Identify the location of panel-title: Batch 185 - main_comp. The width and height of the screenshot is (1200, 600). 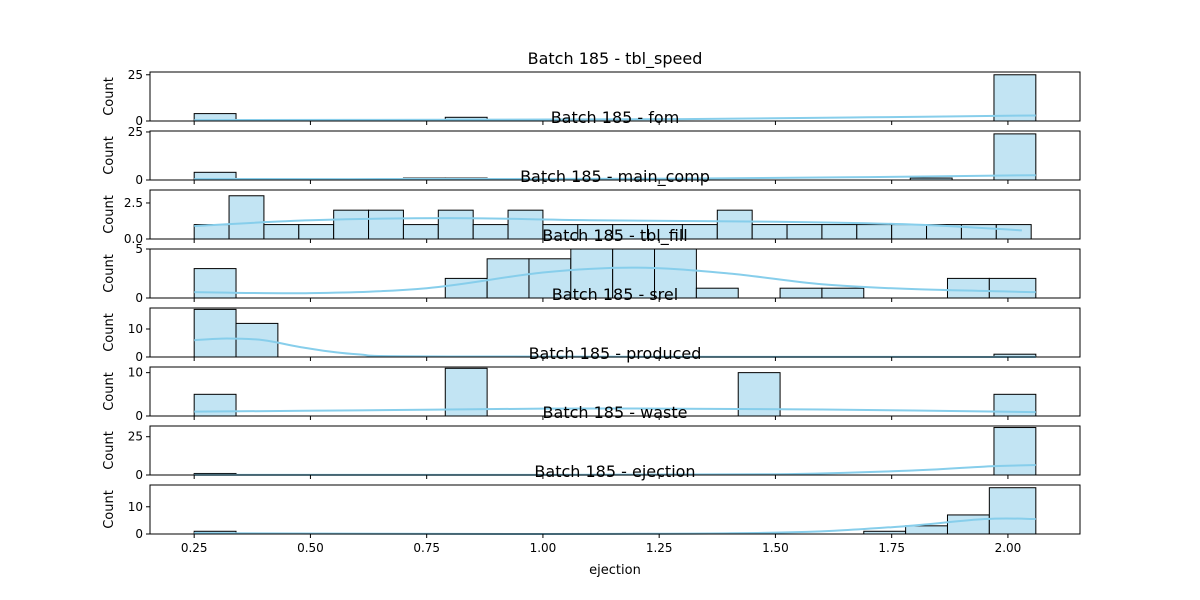
(615, 177).